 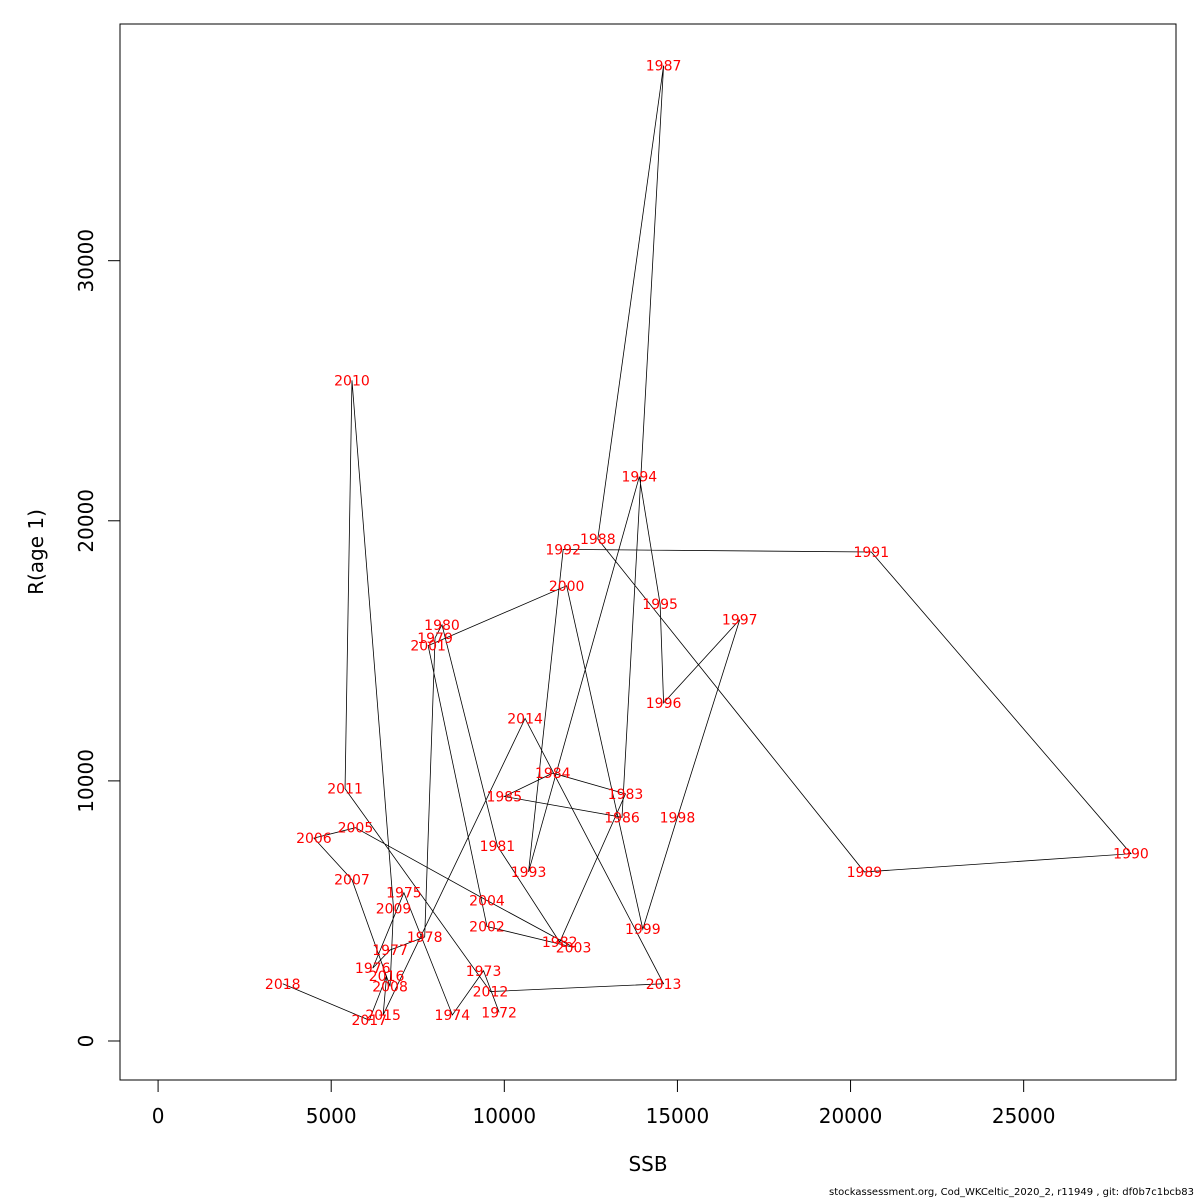 I want to click on year-label-2011: 2011, so click(x=345, y=790).